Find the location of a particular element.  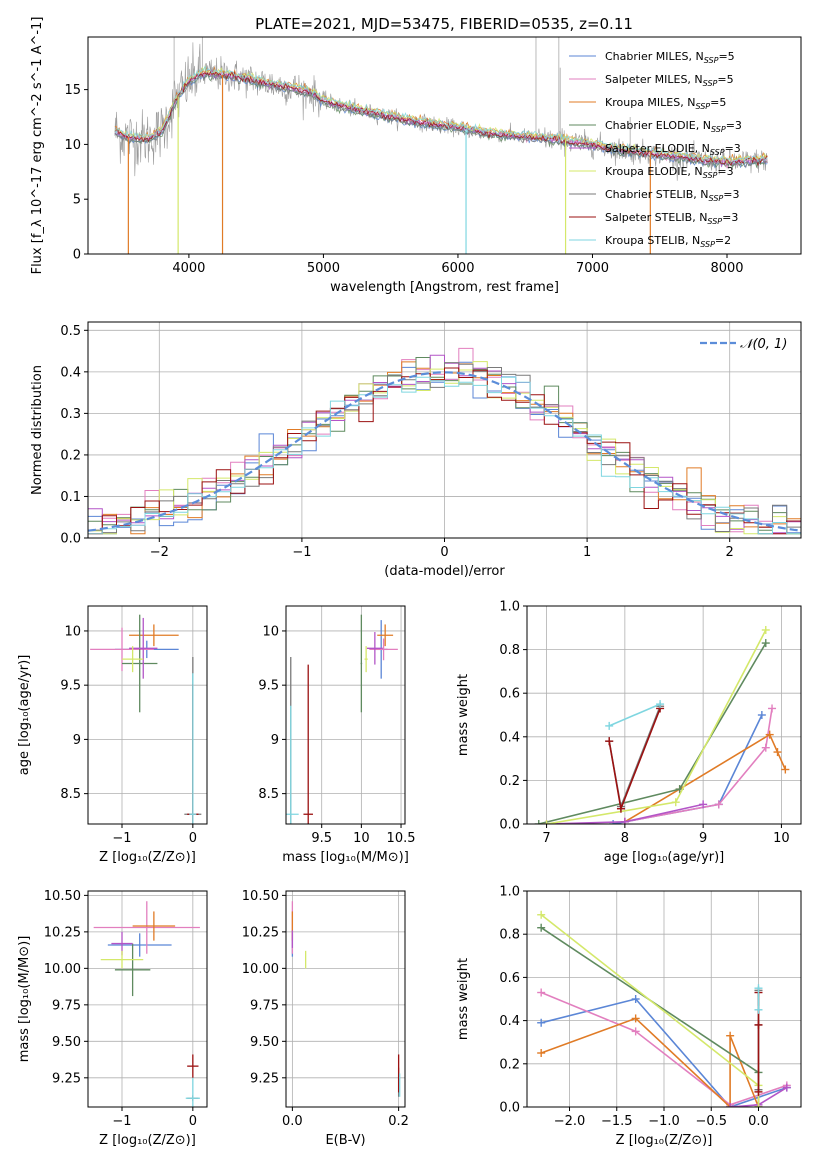

panel-mass_vs_EBV: 0.0 0.2 9.25 9.50 9.75 10.00 10.25 10.50 E(B-V) is located at coordinates (325, 1018).